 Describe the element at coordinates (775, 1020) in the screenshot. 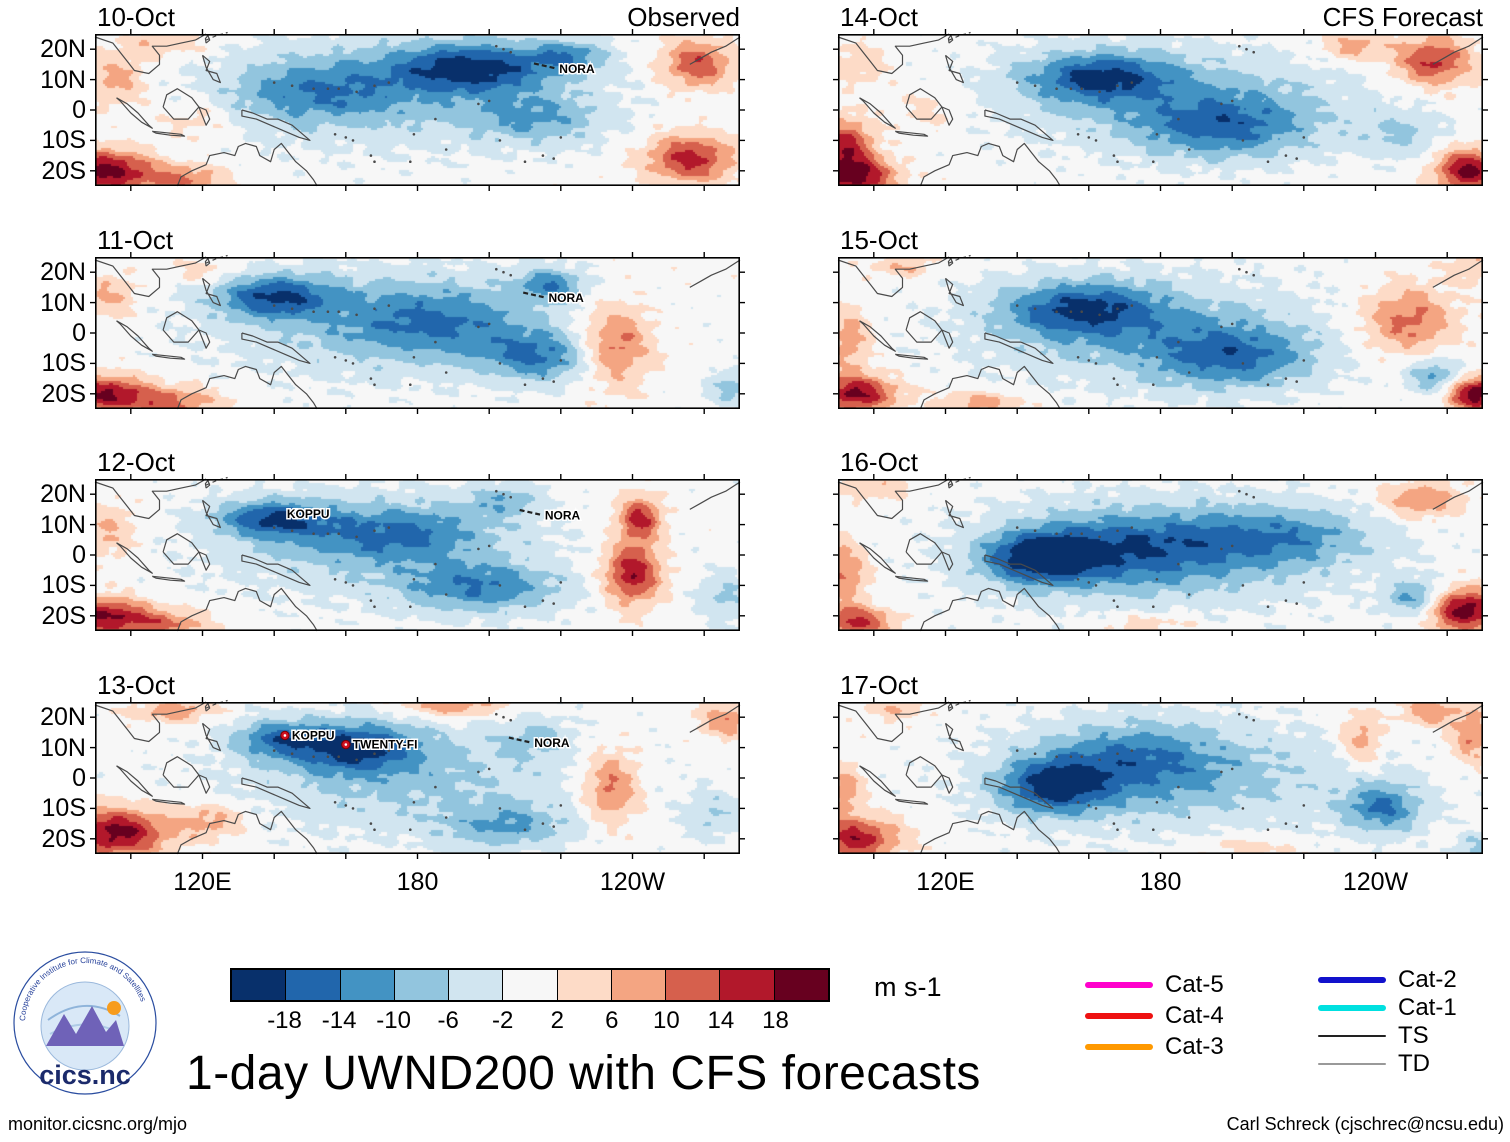

I see `colorbar-tick-label: 18` at that location.